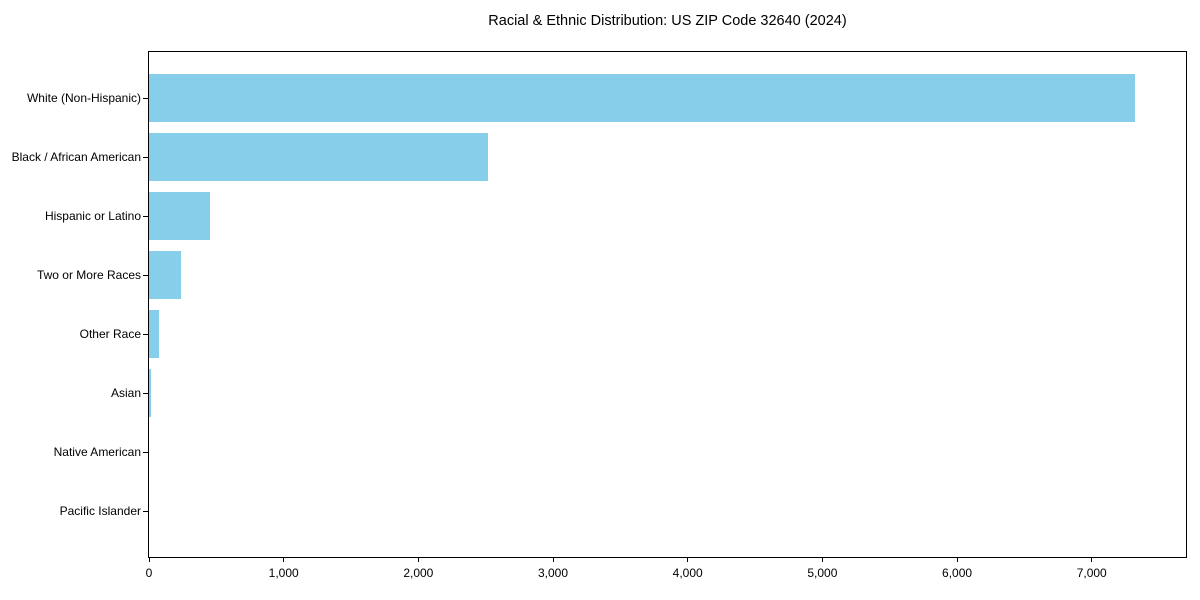 The height and width of the screenshot is (600, 1200). Describe the element at coordinates (418, 573) in the screenshot. I see `x-tick-label: 2,000` at that location.